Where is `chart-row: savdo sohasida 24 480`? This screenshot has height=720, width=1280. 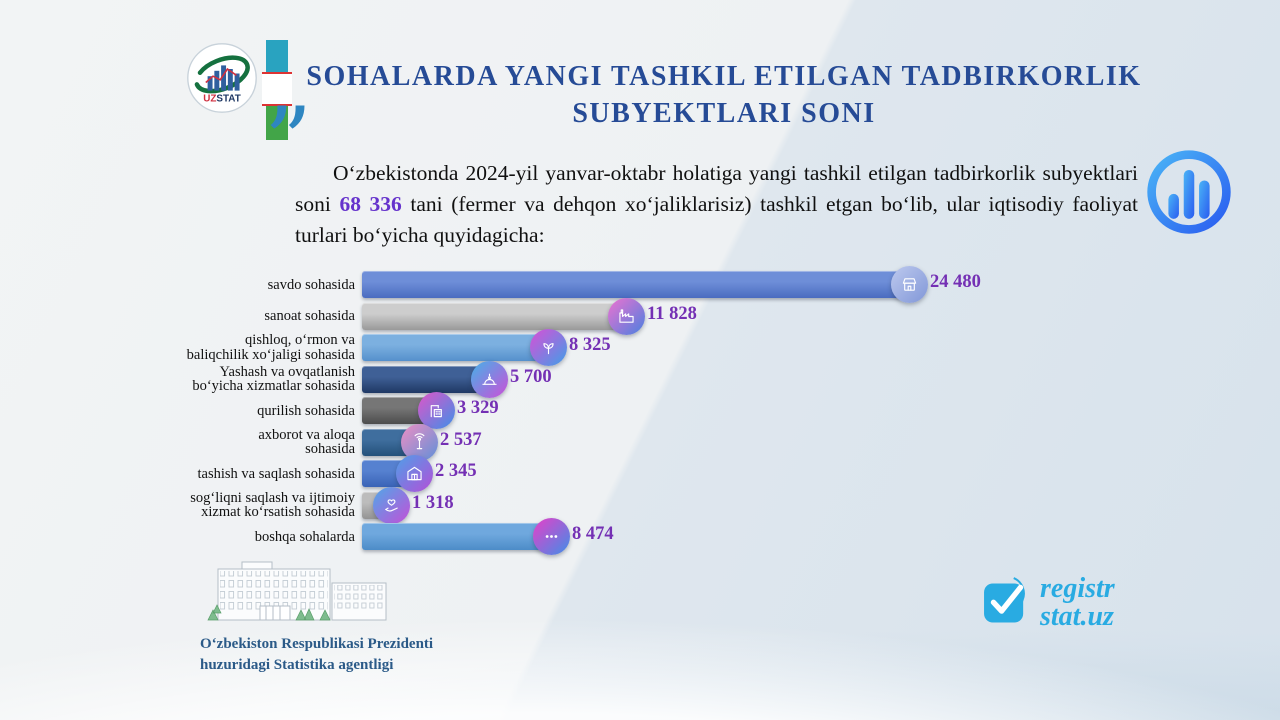
chart-row: savdo sohasida 24 480 is located at coordinates (684, 284).